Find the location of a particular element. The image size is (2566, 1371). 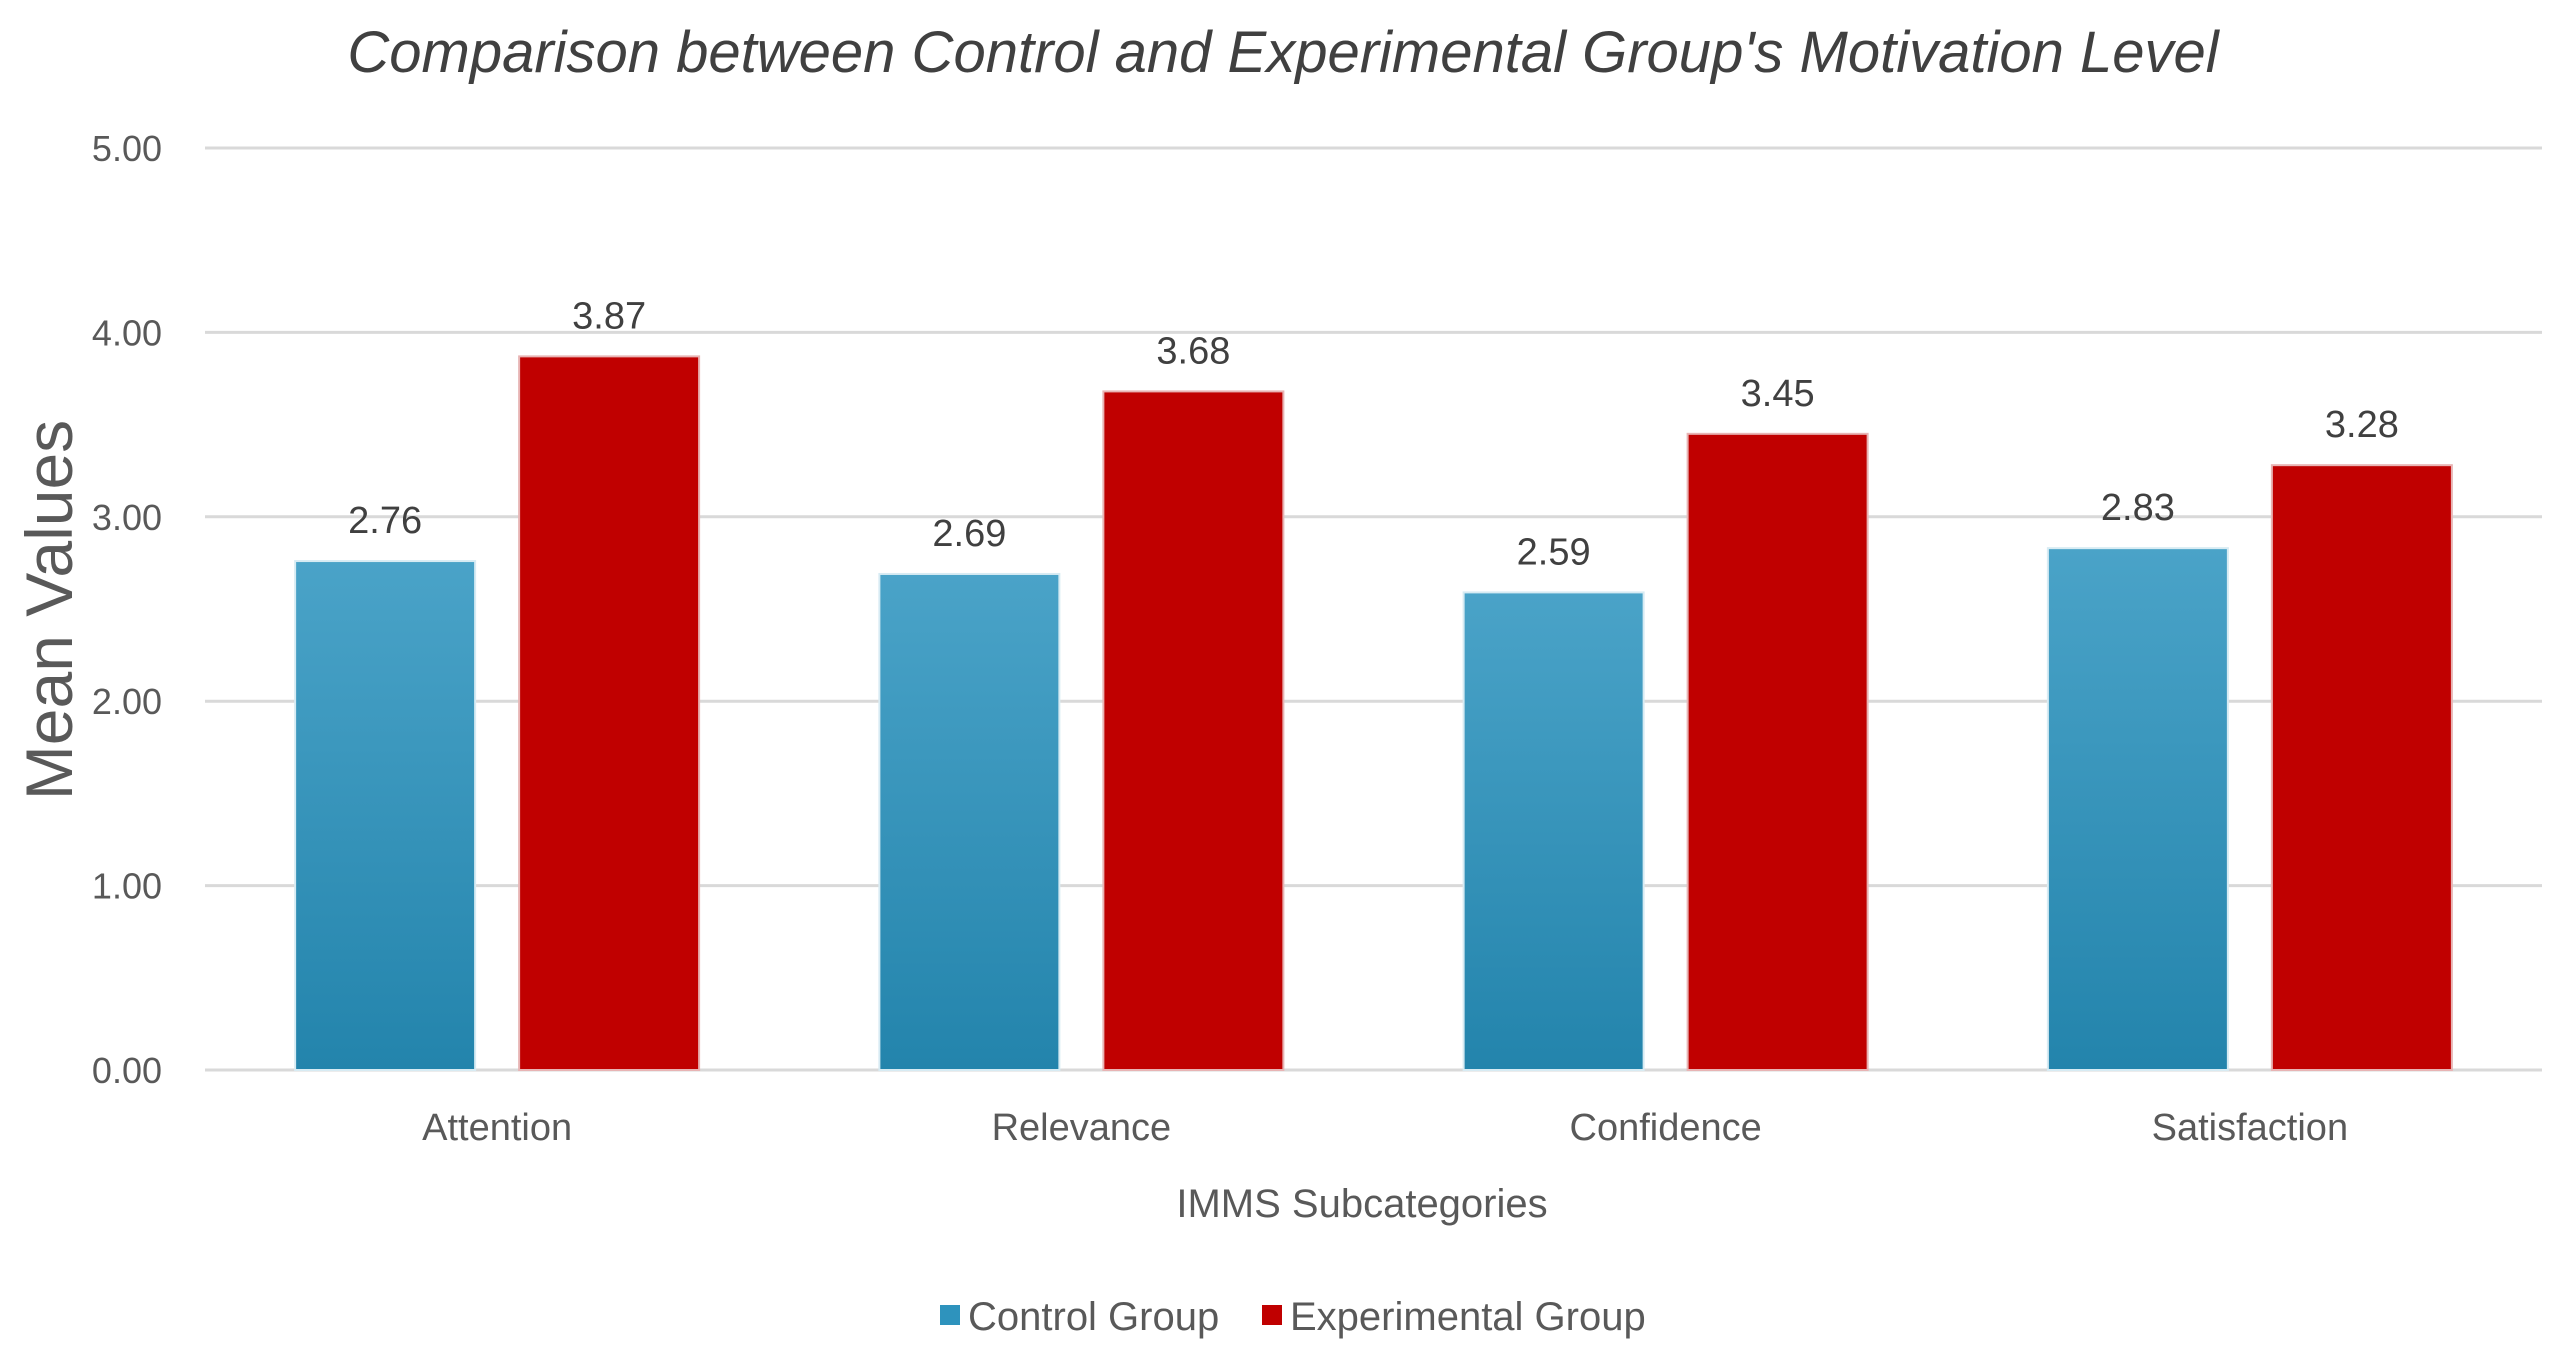

data-label: 3.68 is located at coordinates (1193, 351).